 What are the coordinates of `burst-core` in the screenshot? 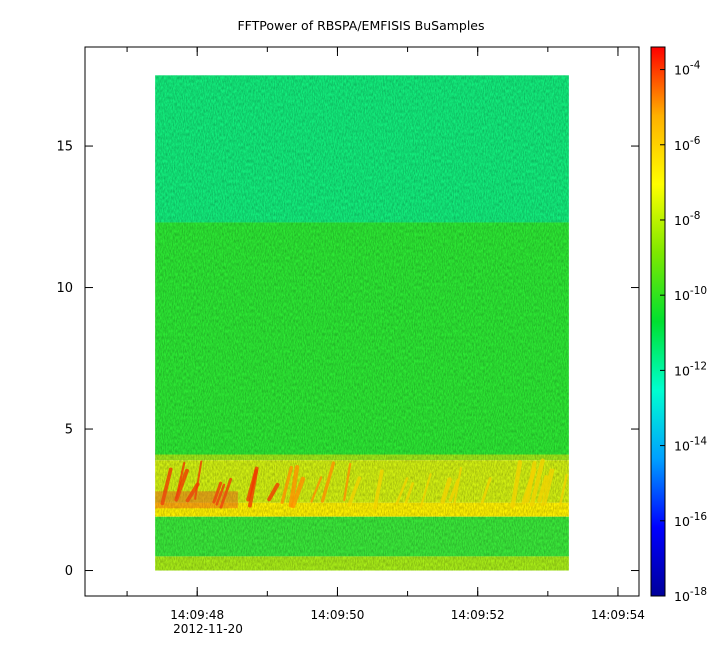 It's located at (196, 500).